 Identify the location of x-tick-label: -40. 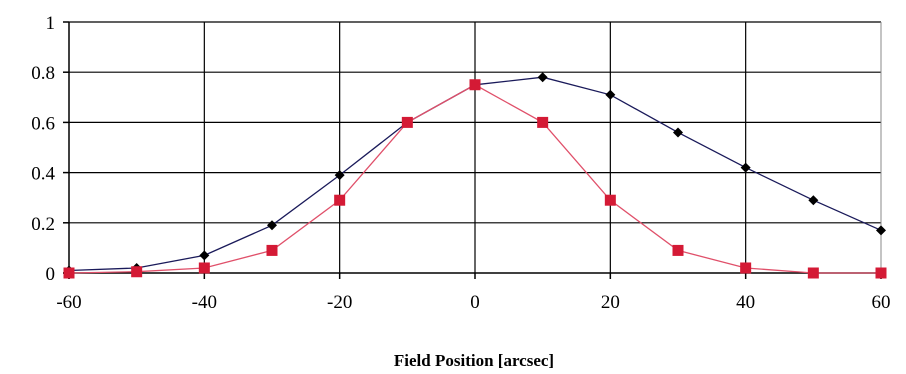
(204, 302).